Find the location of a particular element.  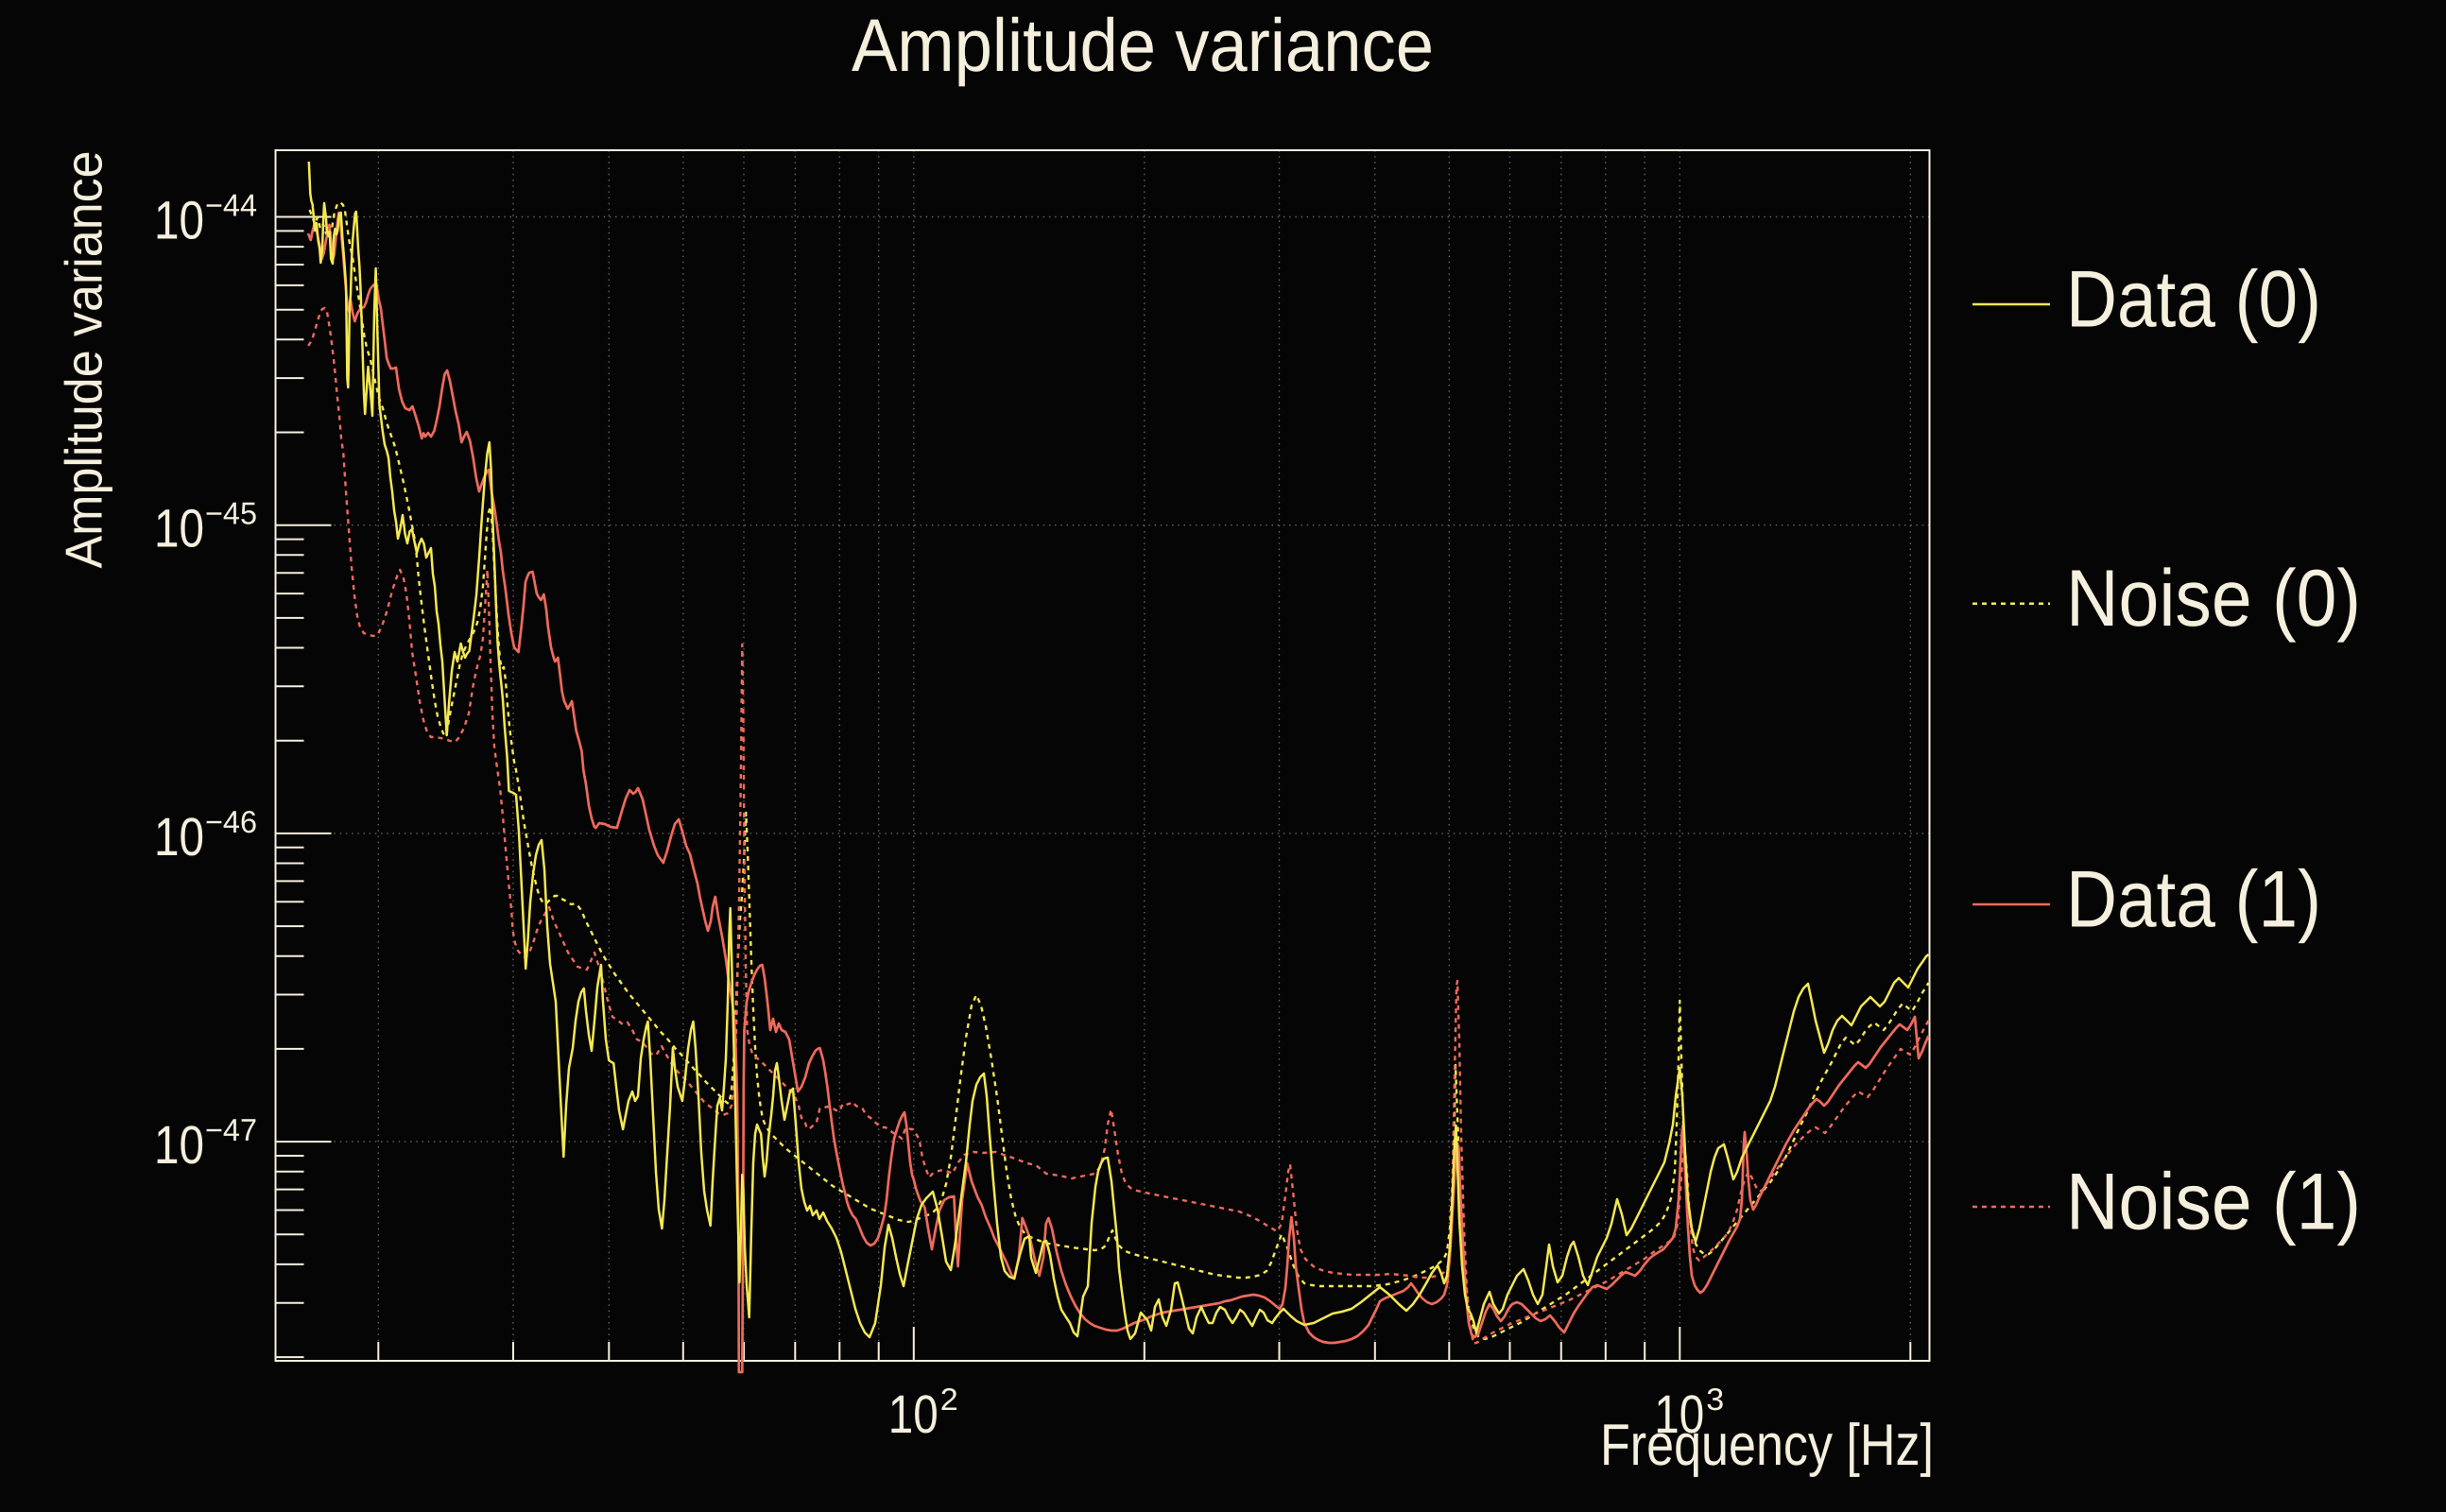

svg-text: −45 is located at coordinates (231, 513).